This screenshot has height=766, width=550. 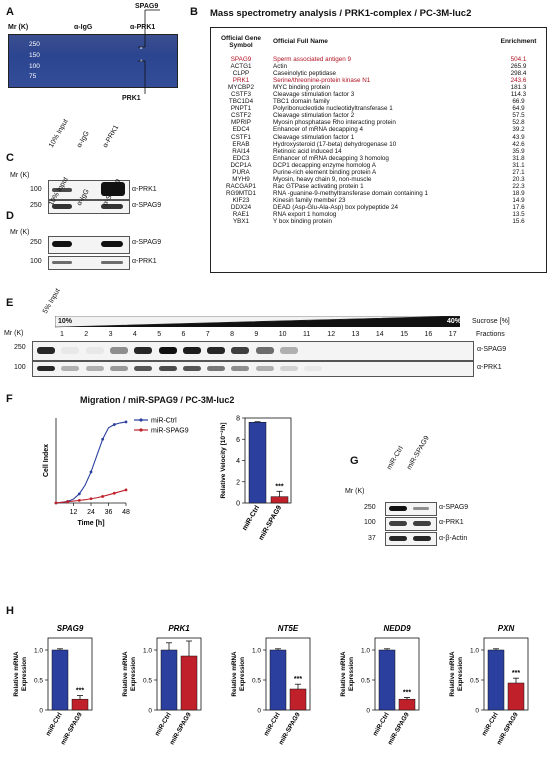 What do you see at coordinates (241, 123) in the screenshot?
I see `ms-cell-symbol: MPRIP` at bounding box center [241, 123].